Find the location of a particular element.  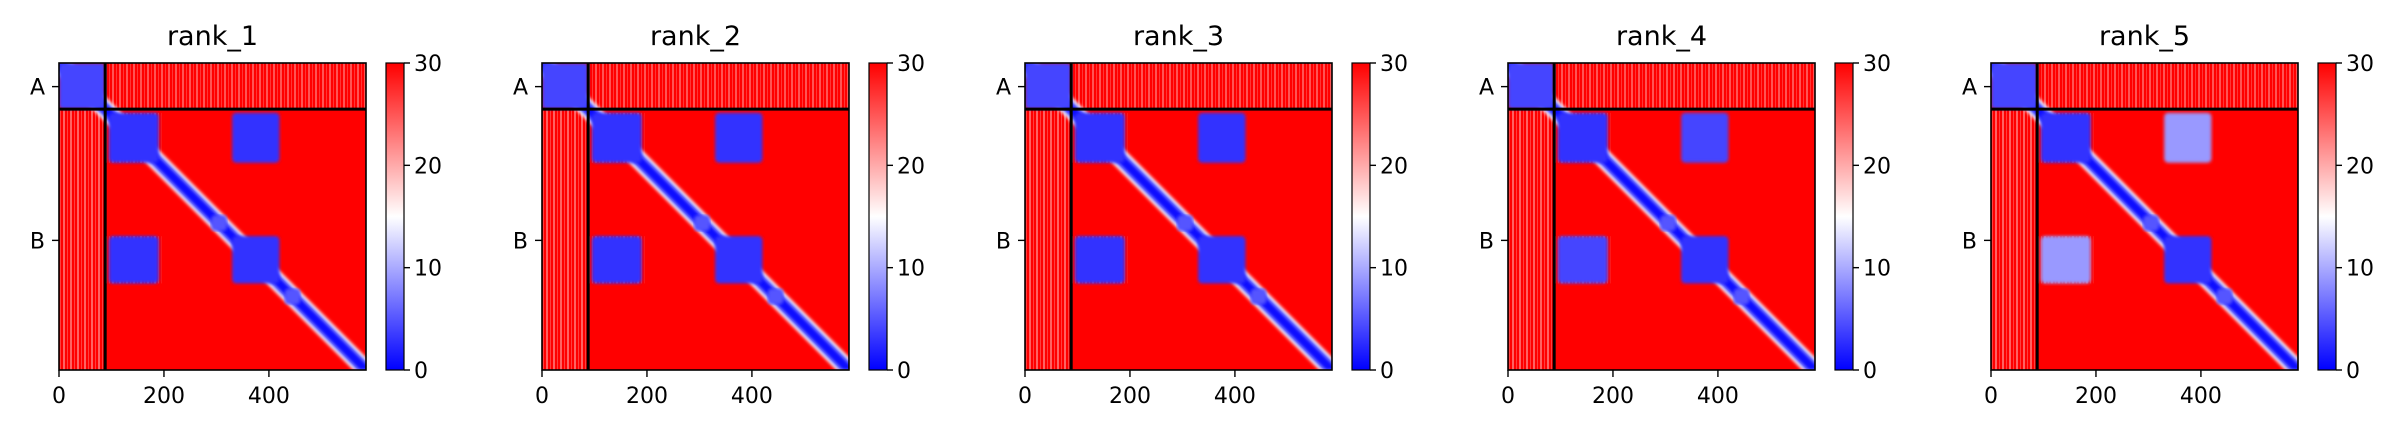

panel-title: rank_5 is located at coordinates (2144, 36).